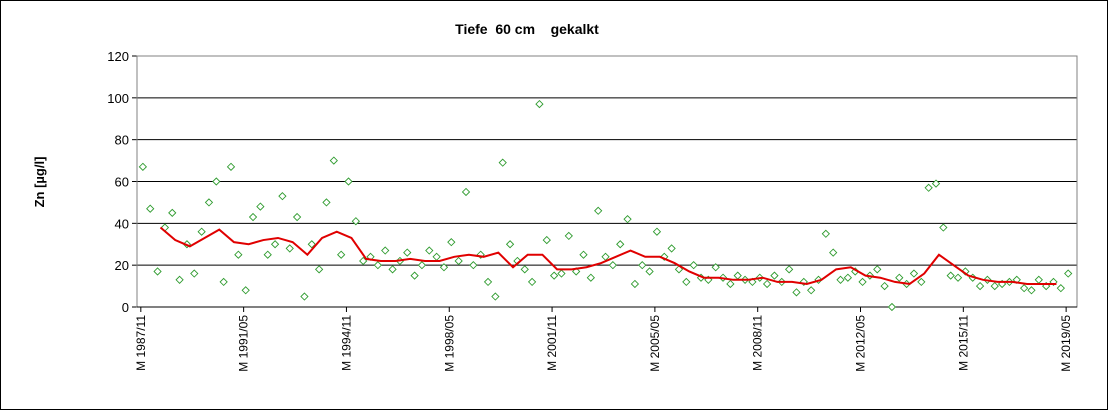 The height and width of the screenshot is (410, 1108). Describe the element at coordinates (449, 343) in the screenshot. I see `x-tick-label: M 1998/05` at that location.